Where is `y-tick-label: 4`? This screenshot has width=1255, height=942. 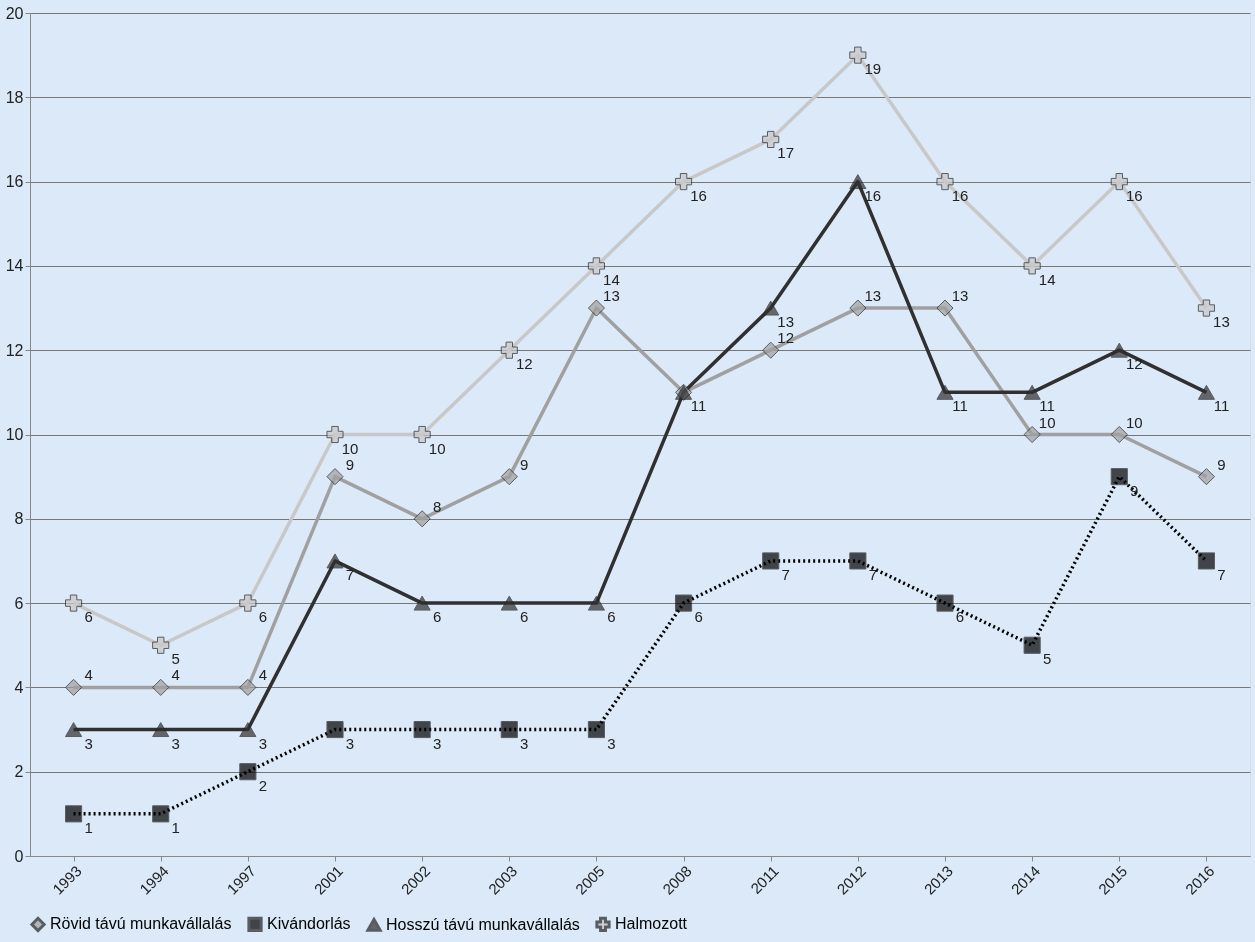 y-tick-label: 4 is located at coordinates (19, 687).